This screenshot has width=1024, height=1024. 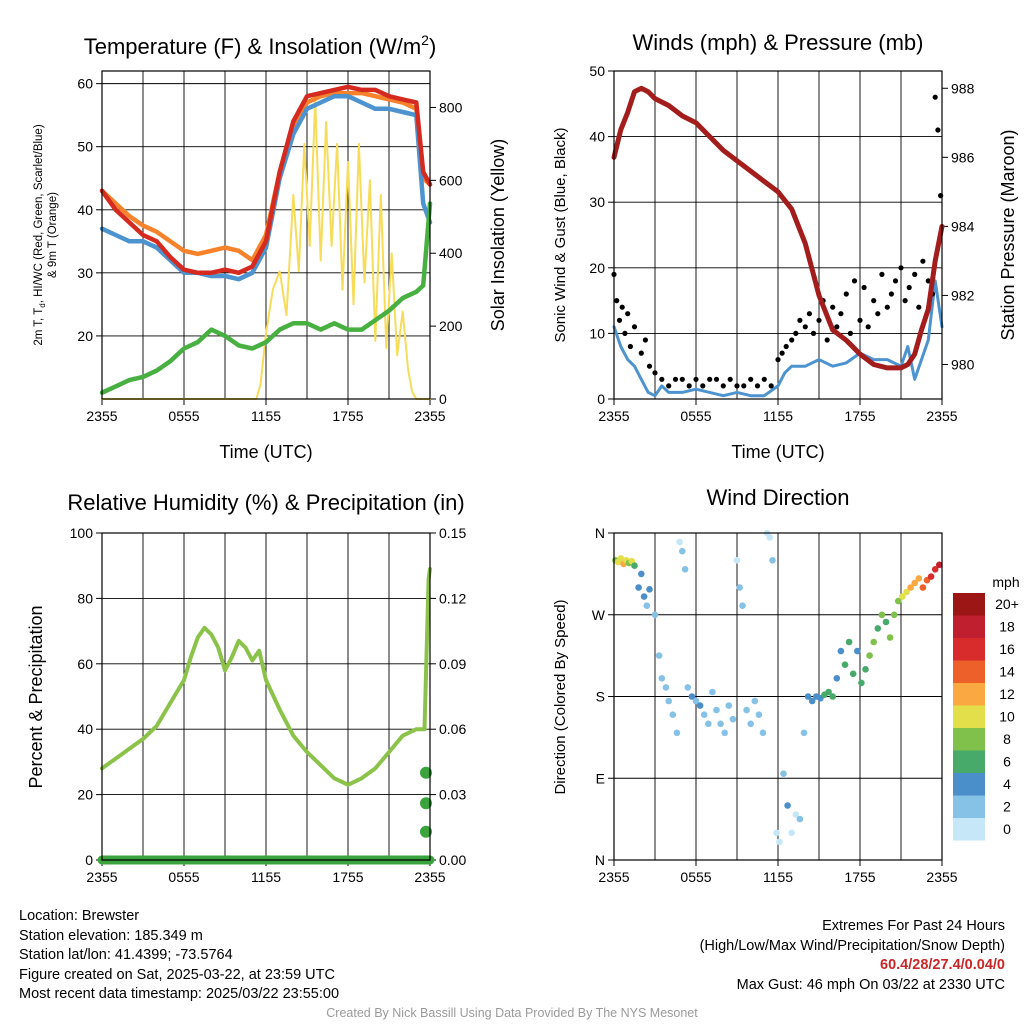 What do you see at coordinates (963, 364) in the screenshot?
I see `winds-y-right-tick-label: 980` at bounding box center [963, 364].